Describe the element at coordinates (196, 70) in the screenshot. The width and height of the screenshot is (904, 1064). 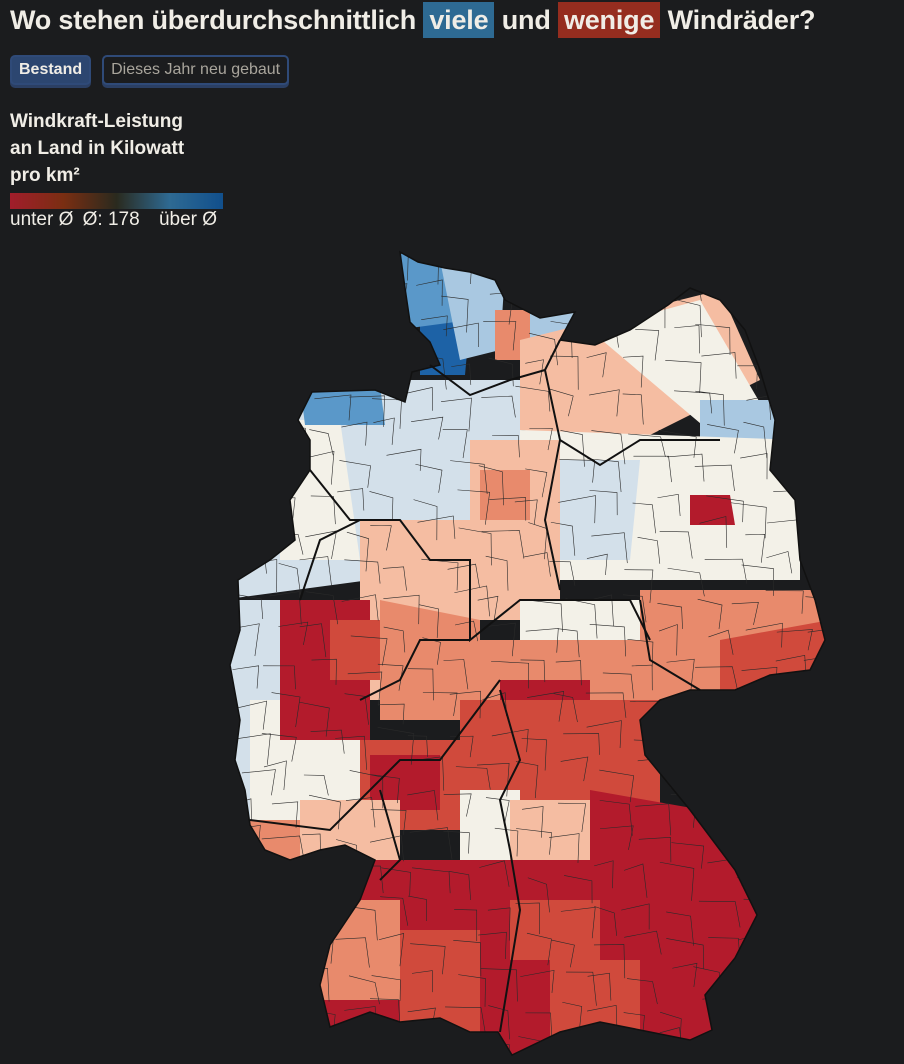
I see `toggle-new-this-year-button: Dieses Jahr neu gebaut` at that location.